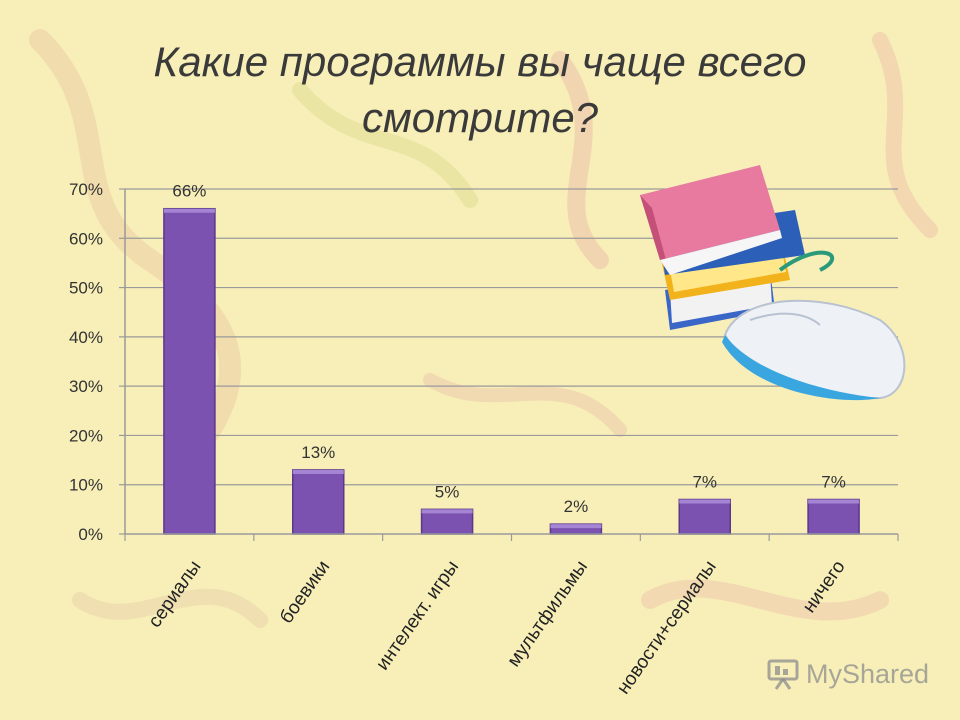  I want to click on data-label: 66%, so click(189, 191).